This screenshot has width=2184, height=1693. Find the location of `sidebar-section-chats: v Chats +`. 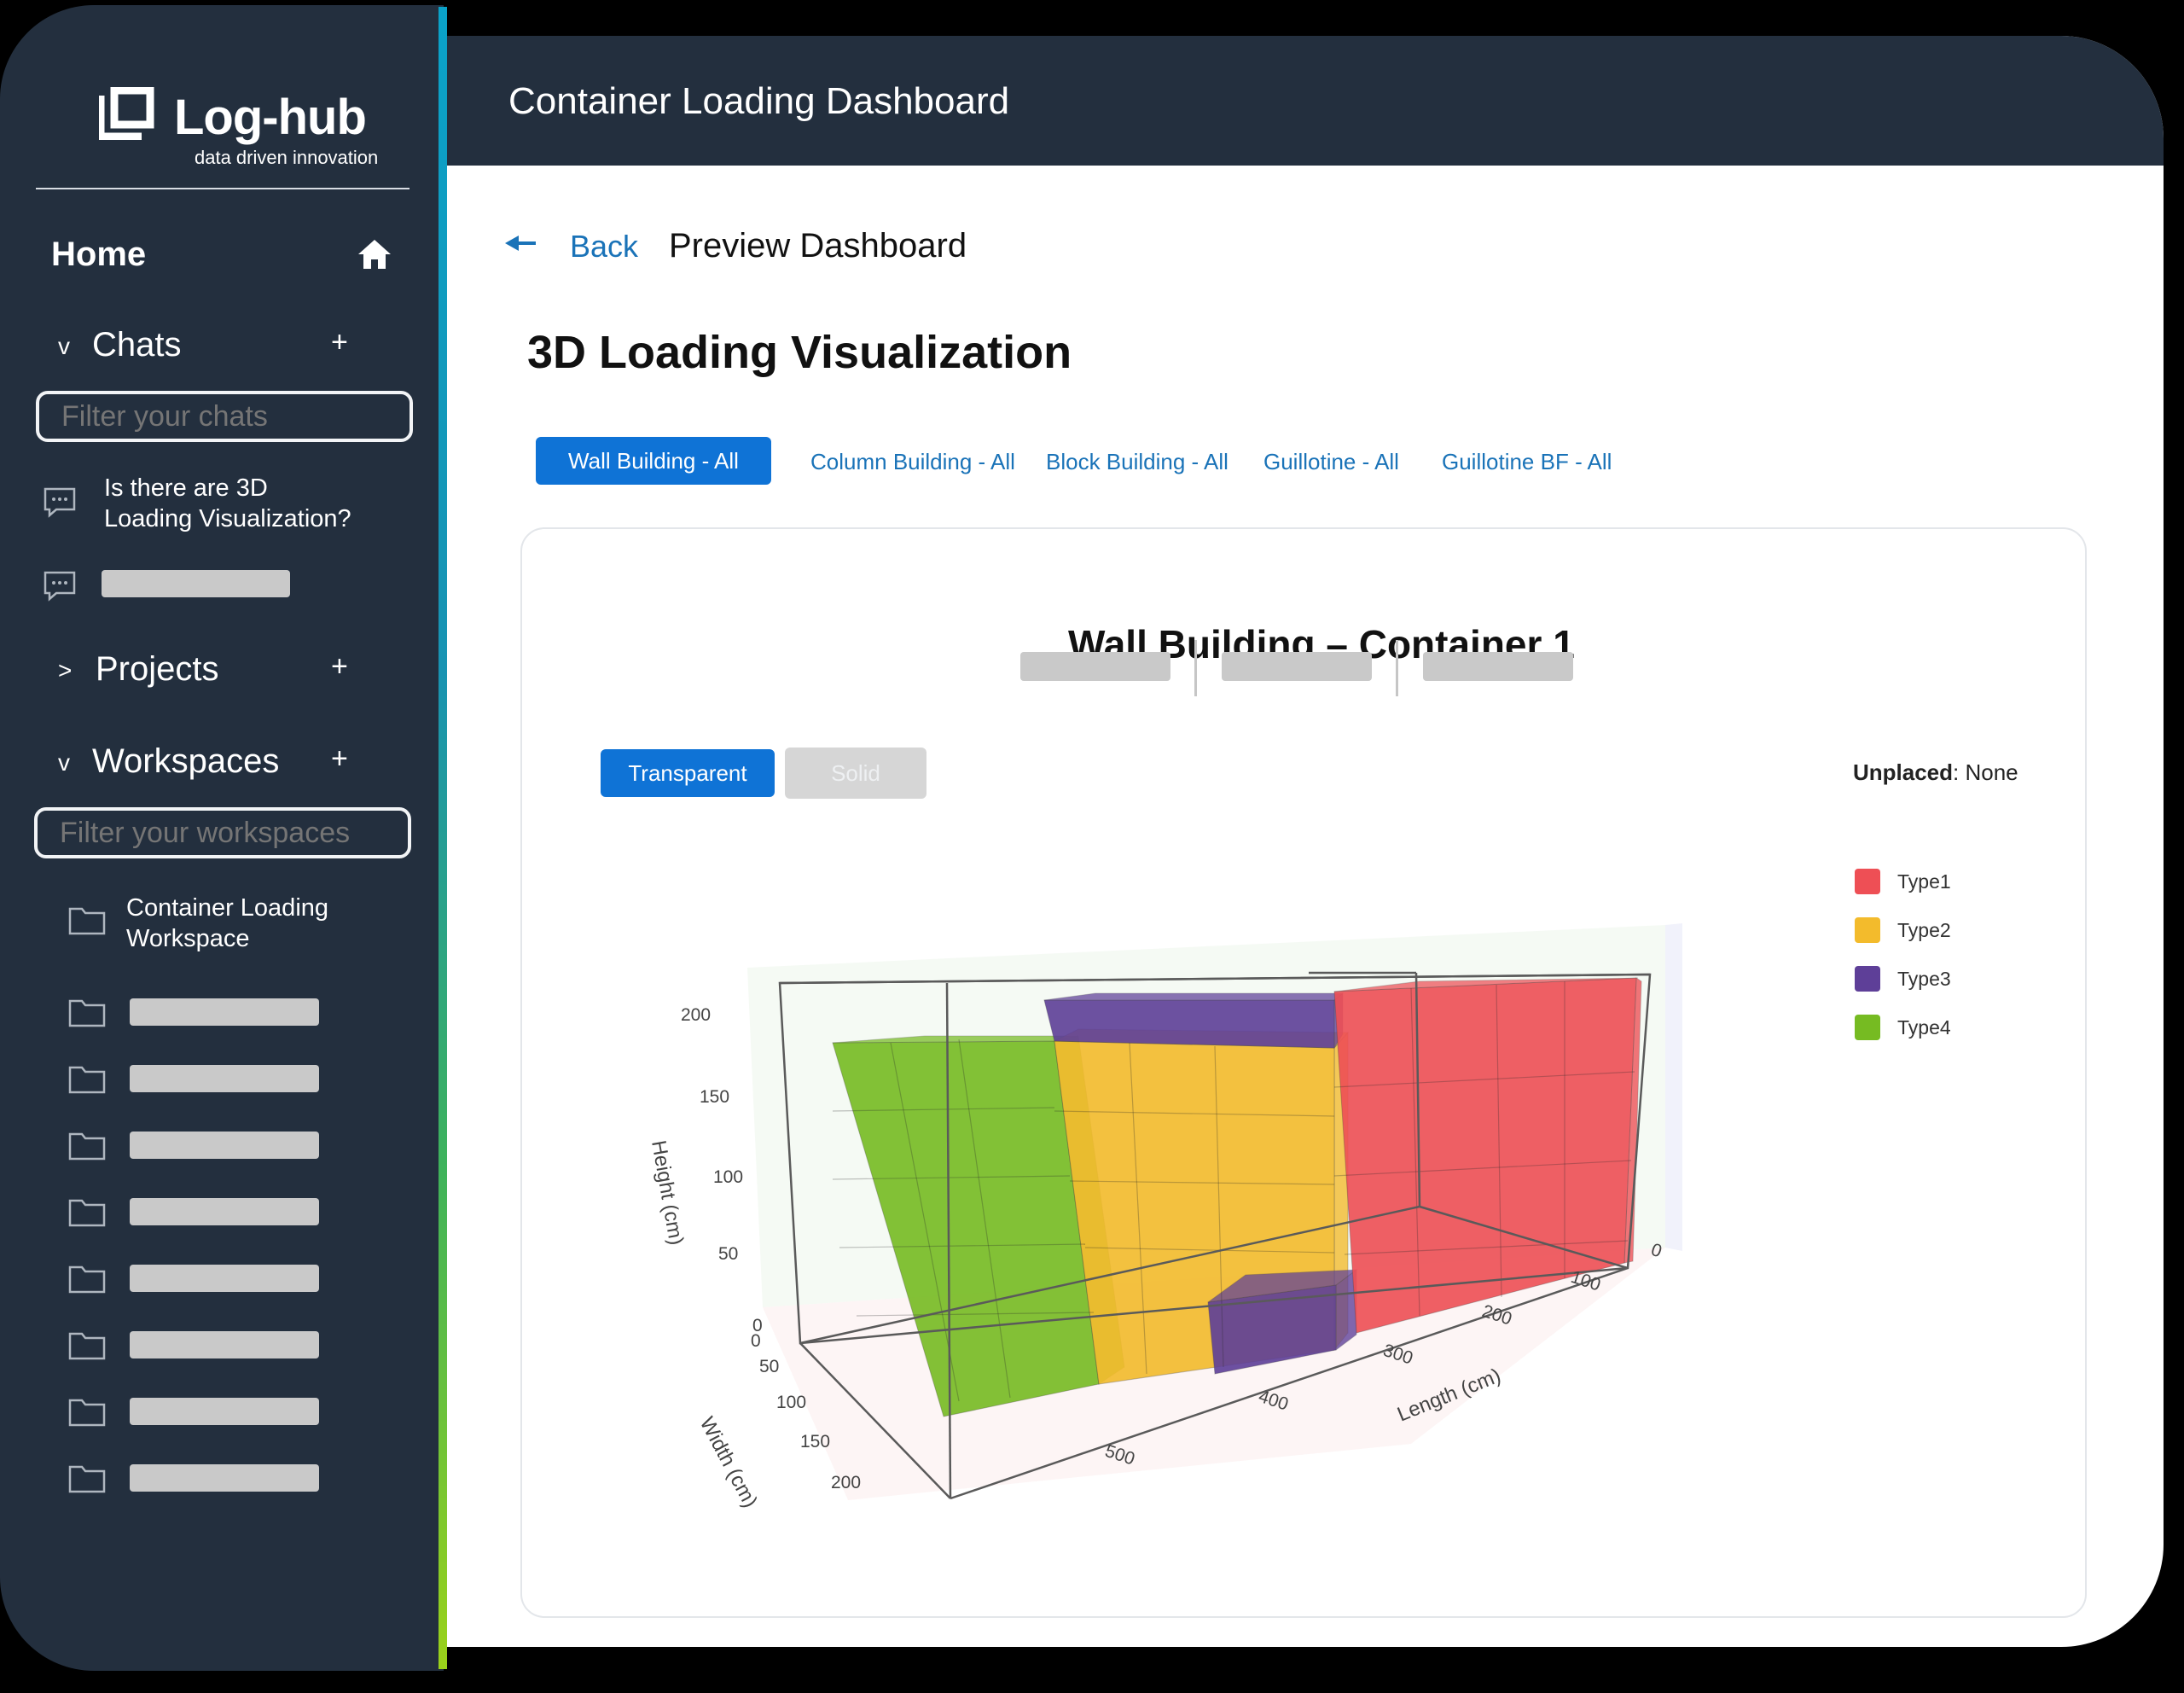

sidebar-section-chats: v Chats + is located at coordinates (209, 346).